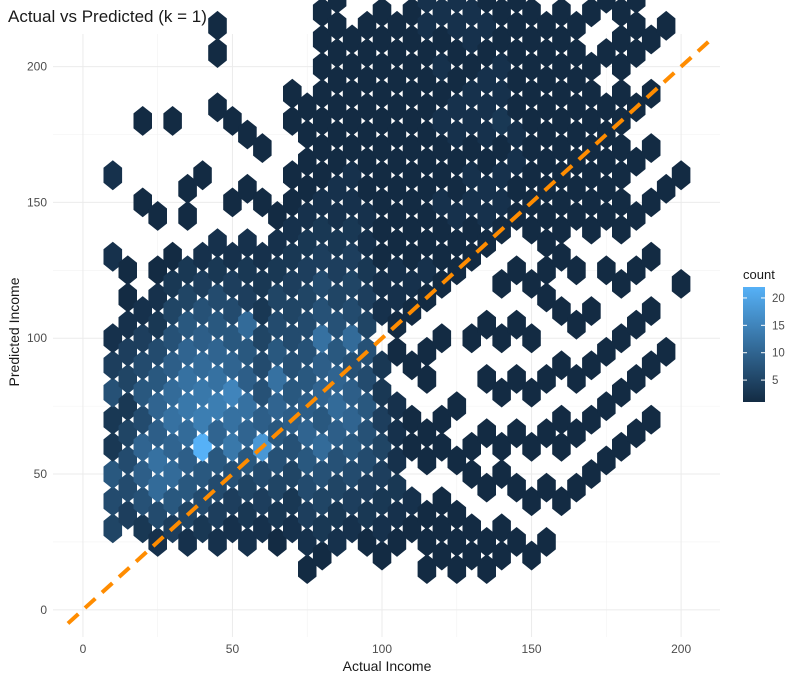  I want to click on y-axis-ticks: 0 50 100 150 200, so click(37, 338).